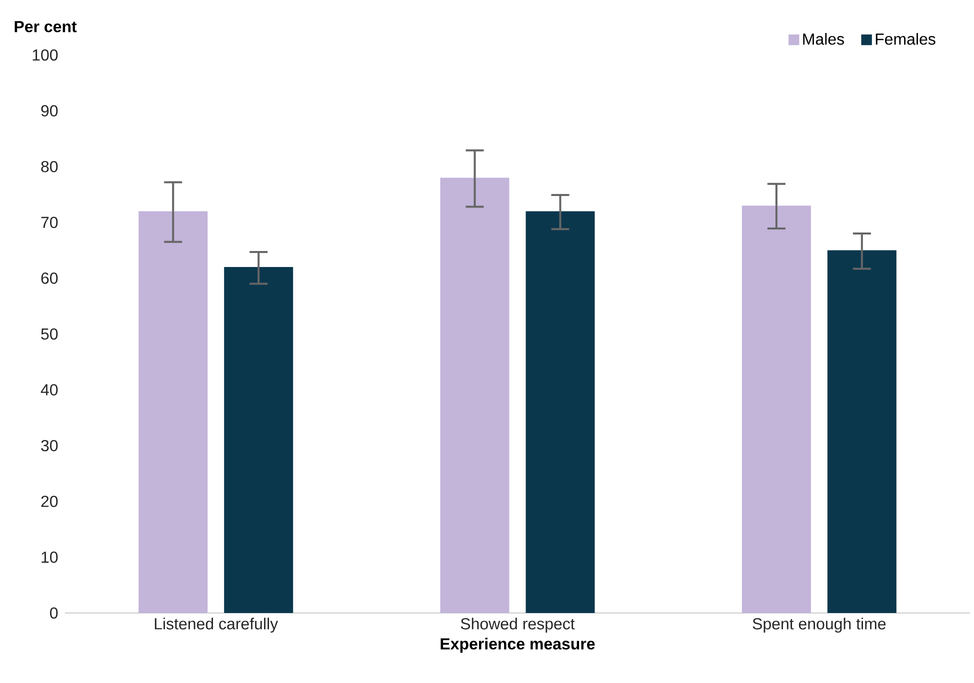 This screenshot has height=683, width=974. Describe the element at coordinates (45, 55) in the screenshot. I see `y-tick-label: 100` at that location.